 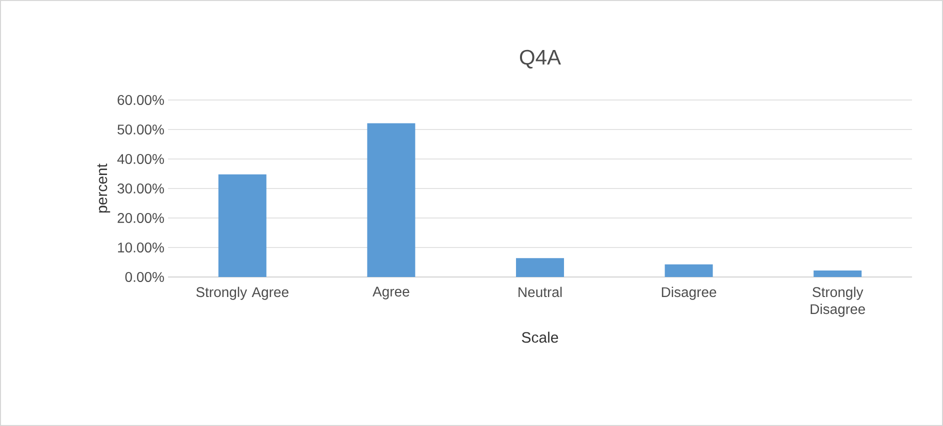 I want to click on x-axis-title: Scale, so click(x=540, y=337).